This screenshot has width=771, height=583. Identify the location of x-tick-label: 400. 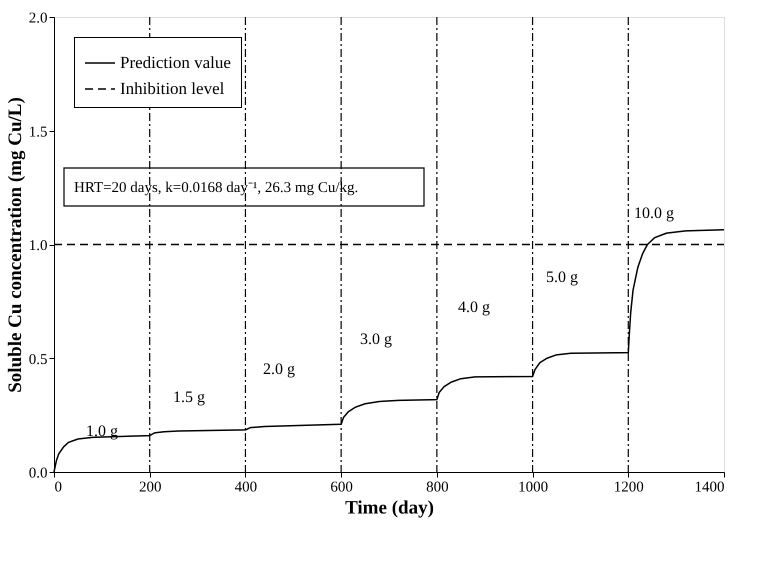
(246, 488).